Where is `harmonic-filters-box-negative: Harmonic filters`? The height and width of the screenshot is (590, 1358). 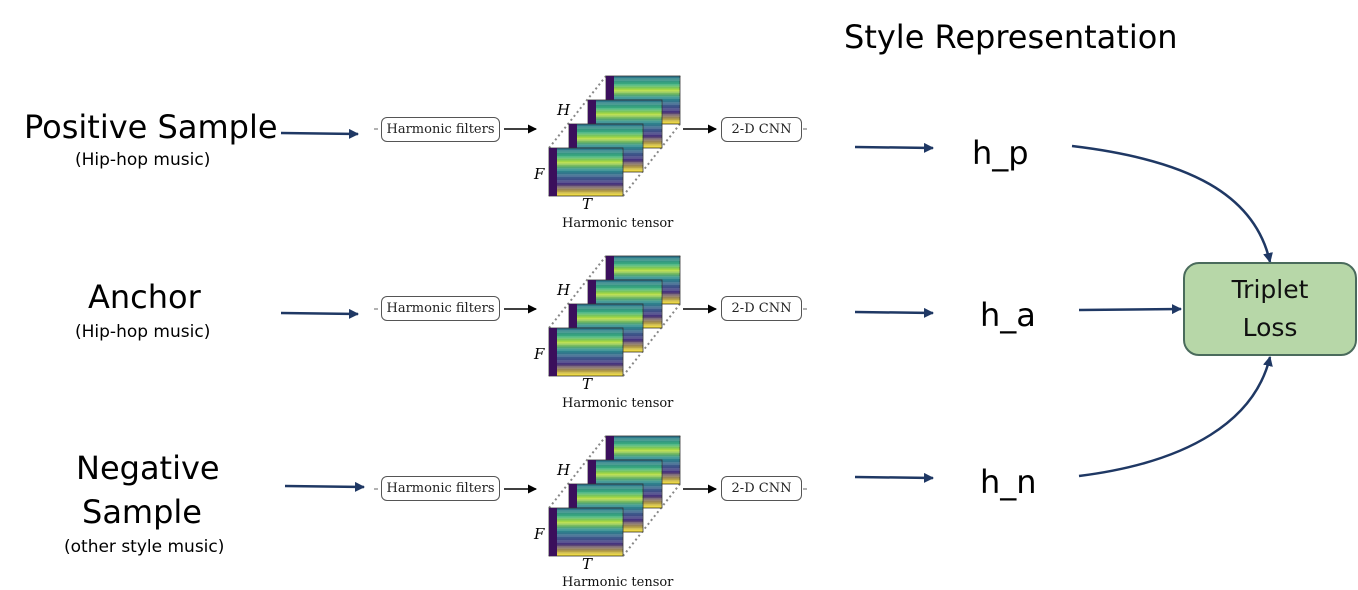
harmonic-filters-box-negative: Harmonic filters is located at coordinates (440, 488).